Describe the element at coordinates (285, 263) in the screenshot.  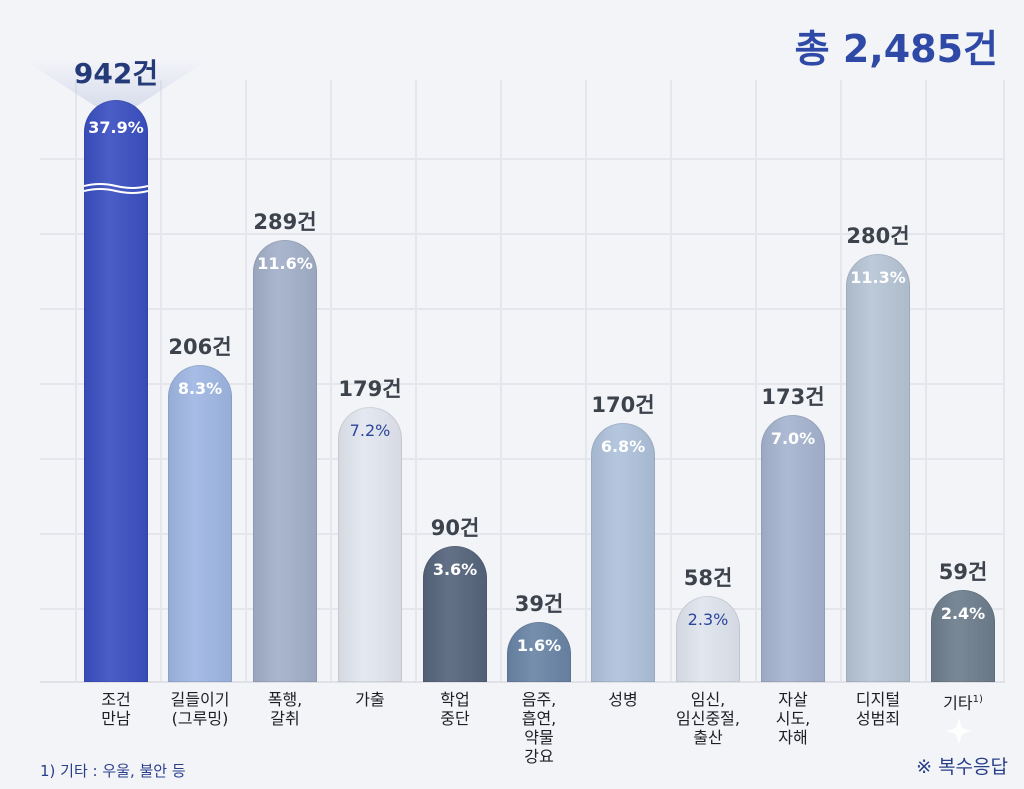
I see `bar-percentage: 11.6%` at that location.